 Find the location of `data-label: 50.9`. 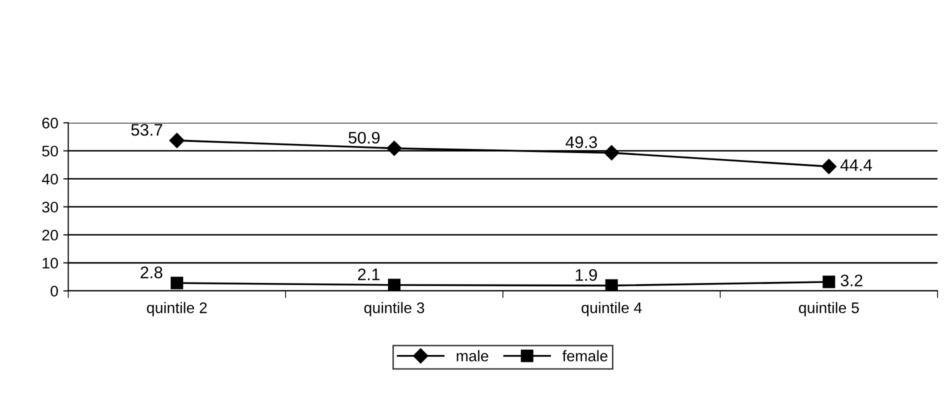

data-label: 50.9 is located at coordinates (364, 138).